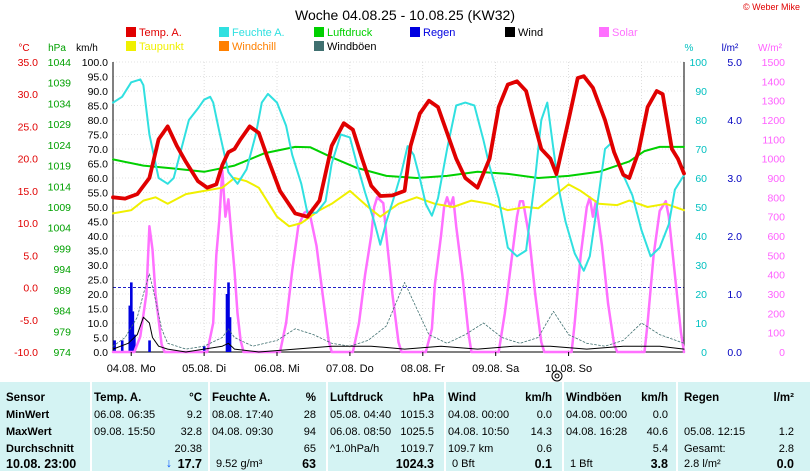  I want to click on temp-min-time: 06.08. 06:35, so click(125, 415).